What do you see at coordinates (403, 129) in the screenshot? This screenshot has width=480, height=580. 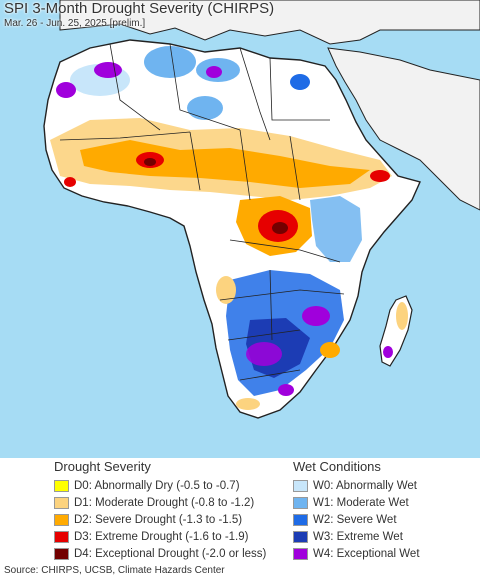 I see `middle-east-landmass` at bounding box center [403, 129].